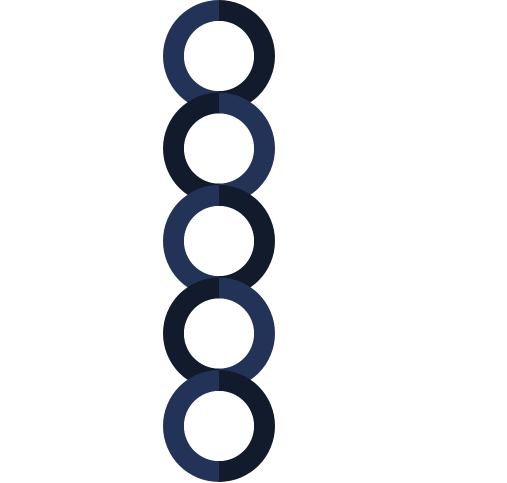  I want to click on ring-3-hole, so click(219, 241).